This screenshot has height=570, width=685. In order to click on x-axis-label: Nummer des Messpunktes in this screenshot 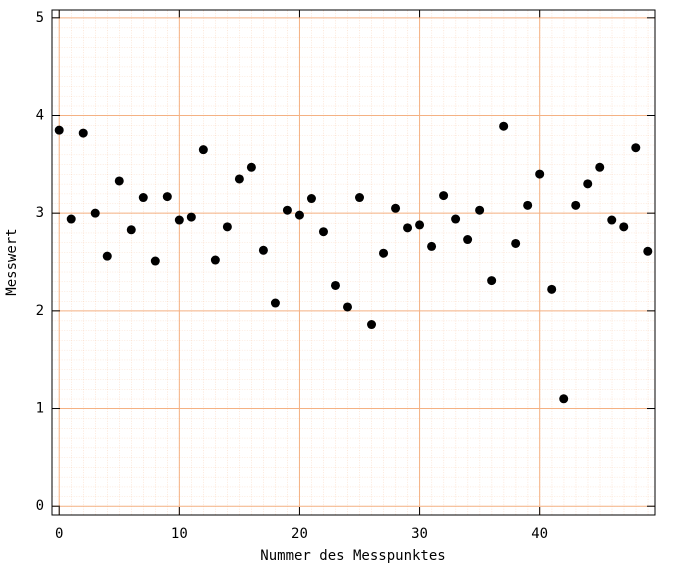, I will do `click(352, 556)`.